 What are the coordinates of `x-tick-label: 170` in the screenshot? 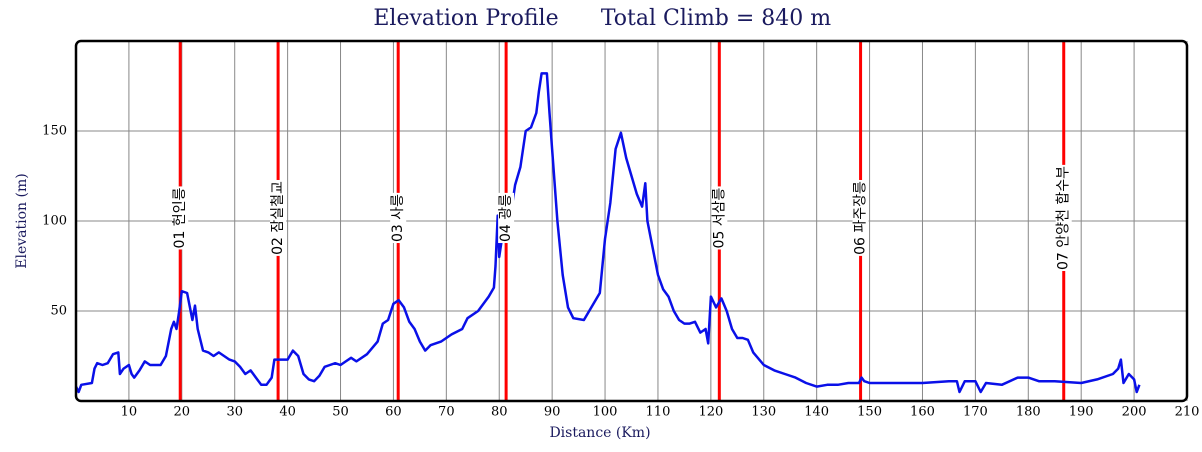 It's located at (975, 412).